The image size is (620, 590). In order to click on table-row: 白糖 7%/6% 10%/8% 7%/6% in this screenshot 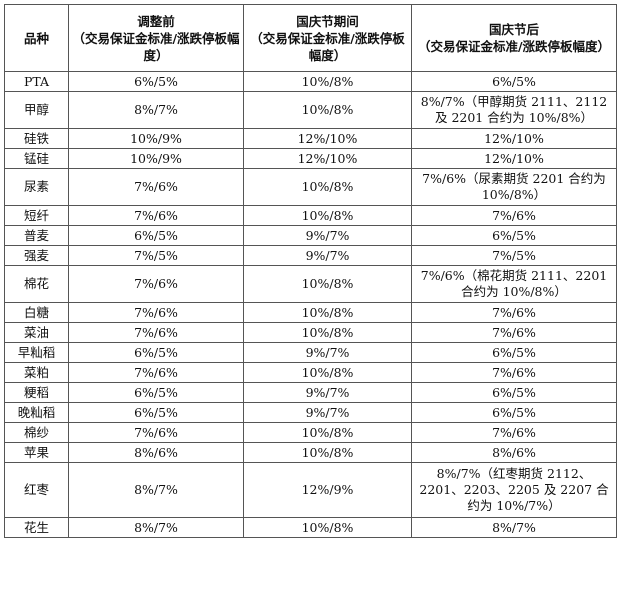, I will do `click(310, 312)`.